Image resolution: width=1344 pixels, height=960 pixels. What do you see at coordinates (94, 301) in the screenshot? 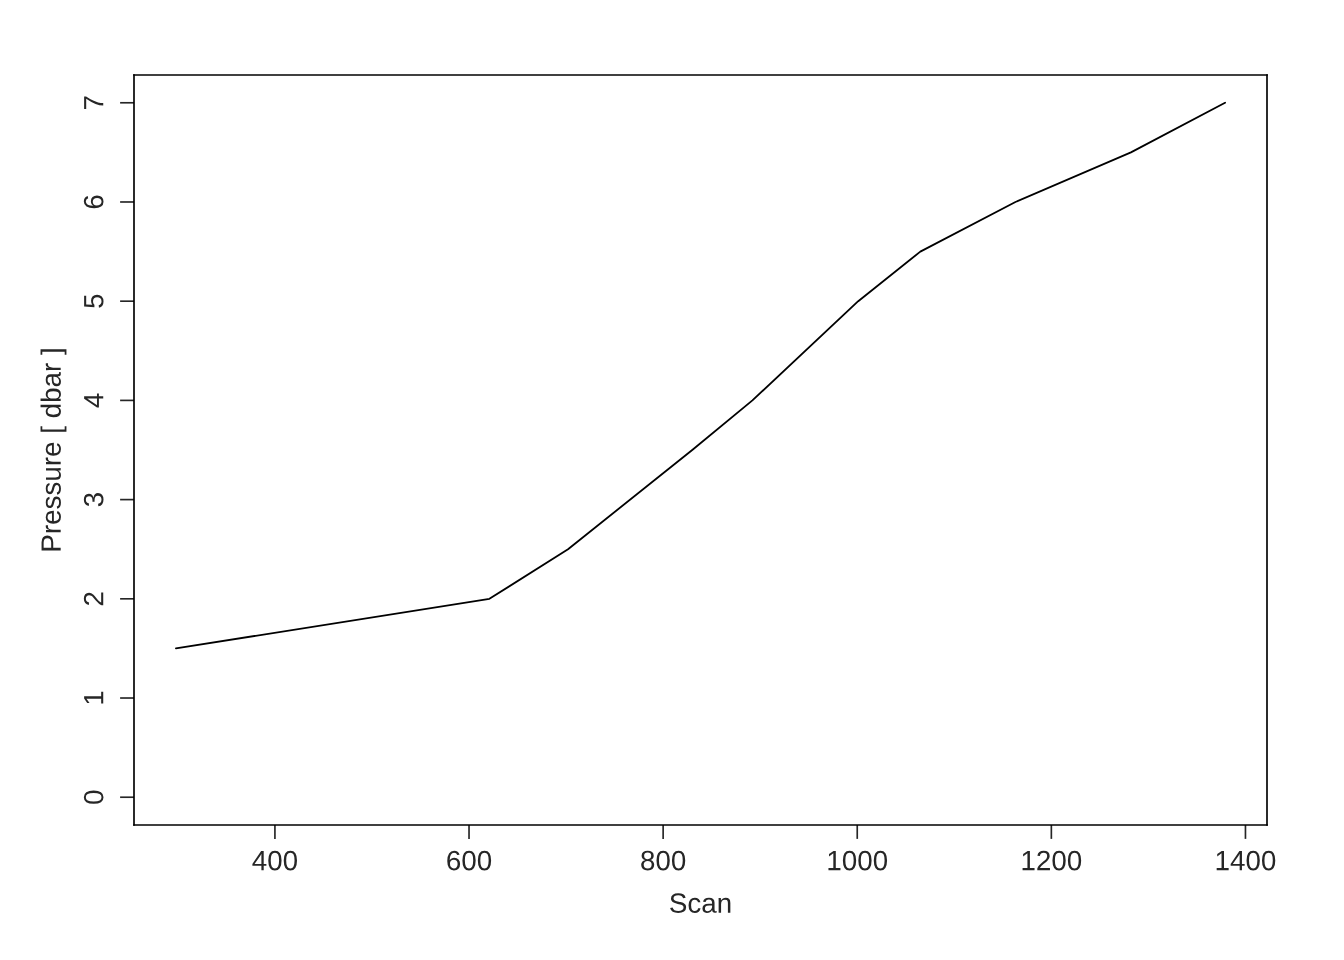
I see `y-tick-label: 5` at bounding box center [94, 301].